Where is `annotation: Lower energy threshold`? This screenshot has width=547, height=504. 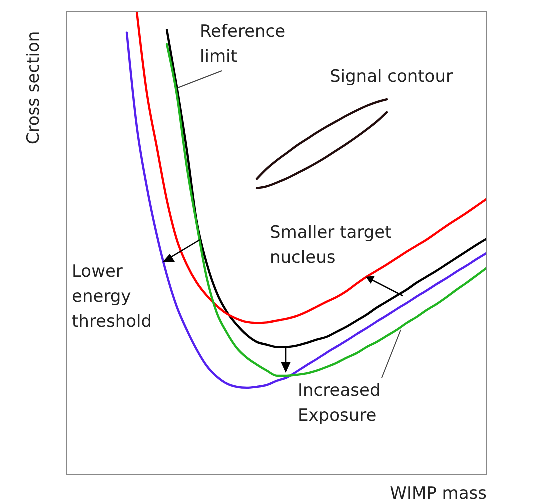 annotation: Lower energy threshold is located at coordinates (112, 297).